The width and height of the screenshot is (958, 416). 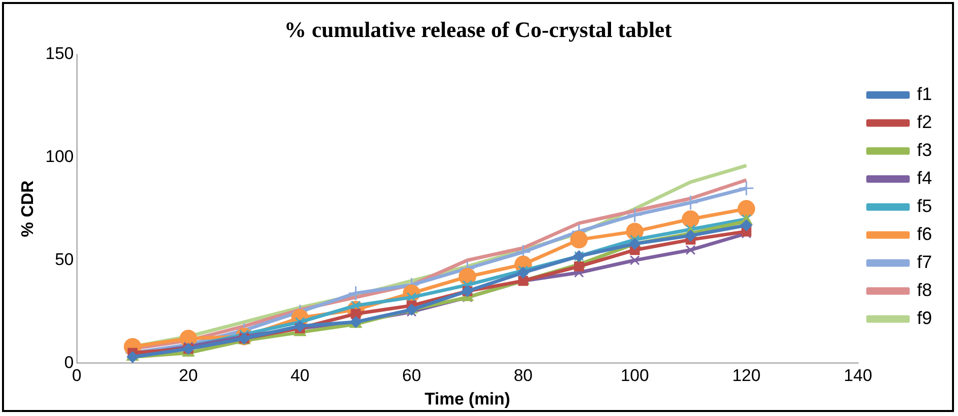 I want to click on legend-label: f5, so click(x=924, y=206).